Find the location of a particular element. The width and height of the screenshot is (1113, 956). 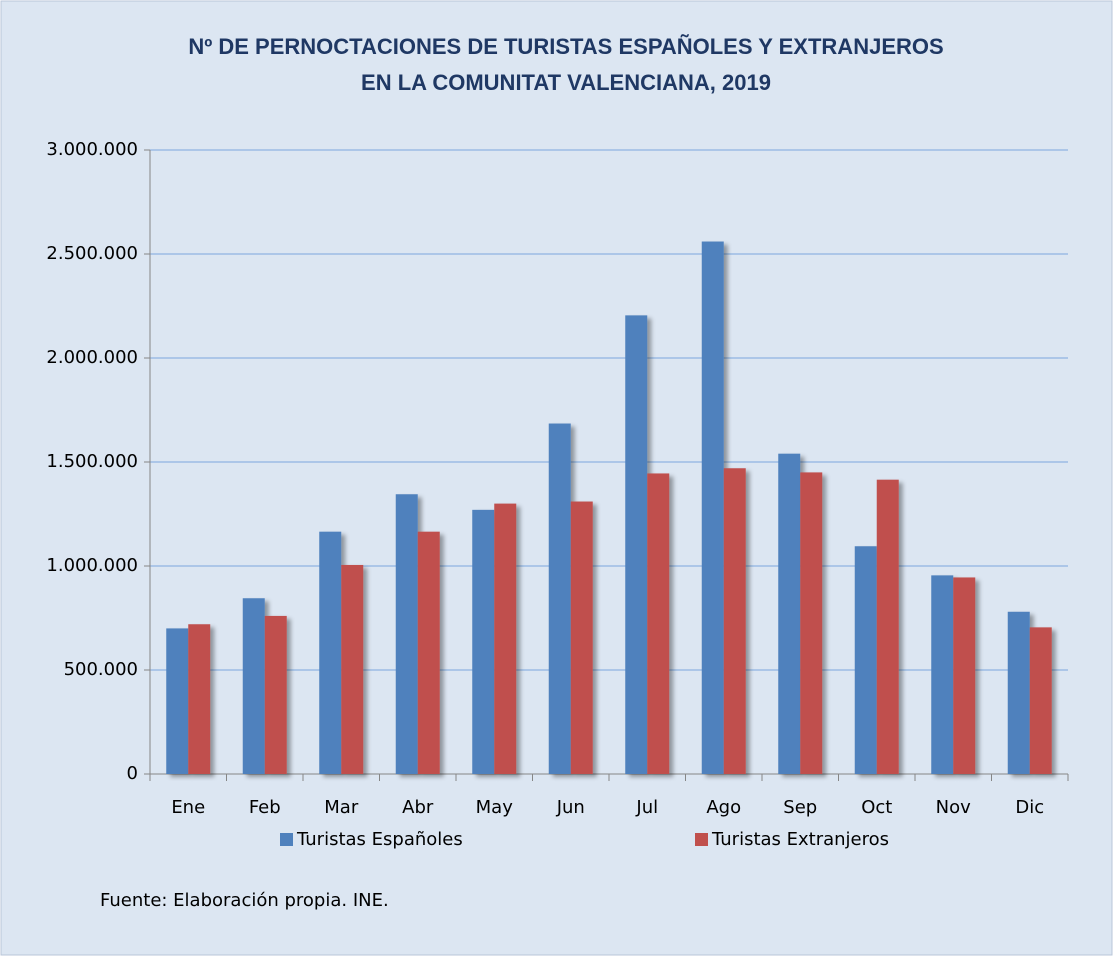

x-tick-label: Ago is located at coordinates (723, 807).